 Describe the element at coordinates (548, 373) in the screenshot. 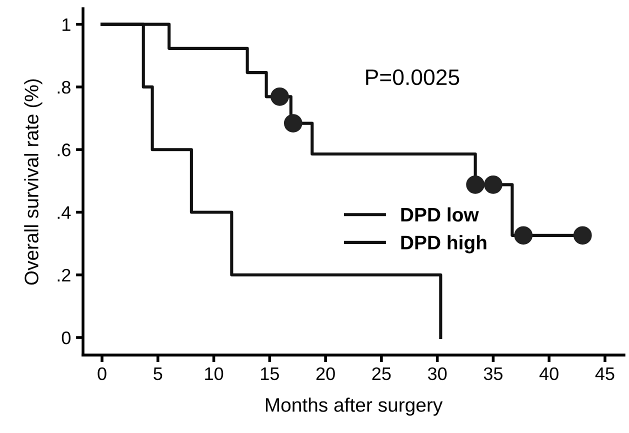

I see `x-tick-label: 40` at that location.